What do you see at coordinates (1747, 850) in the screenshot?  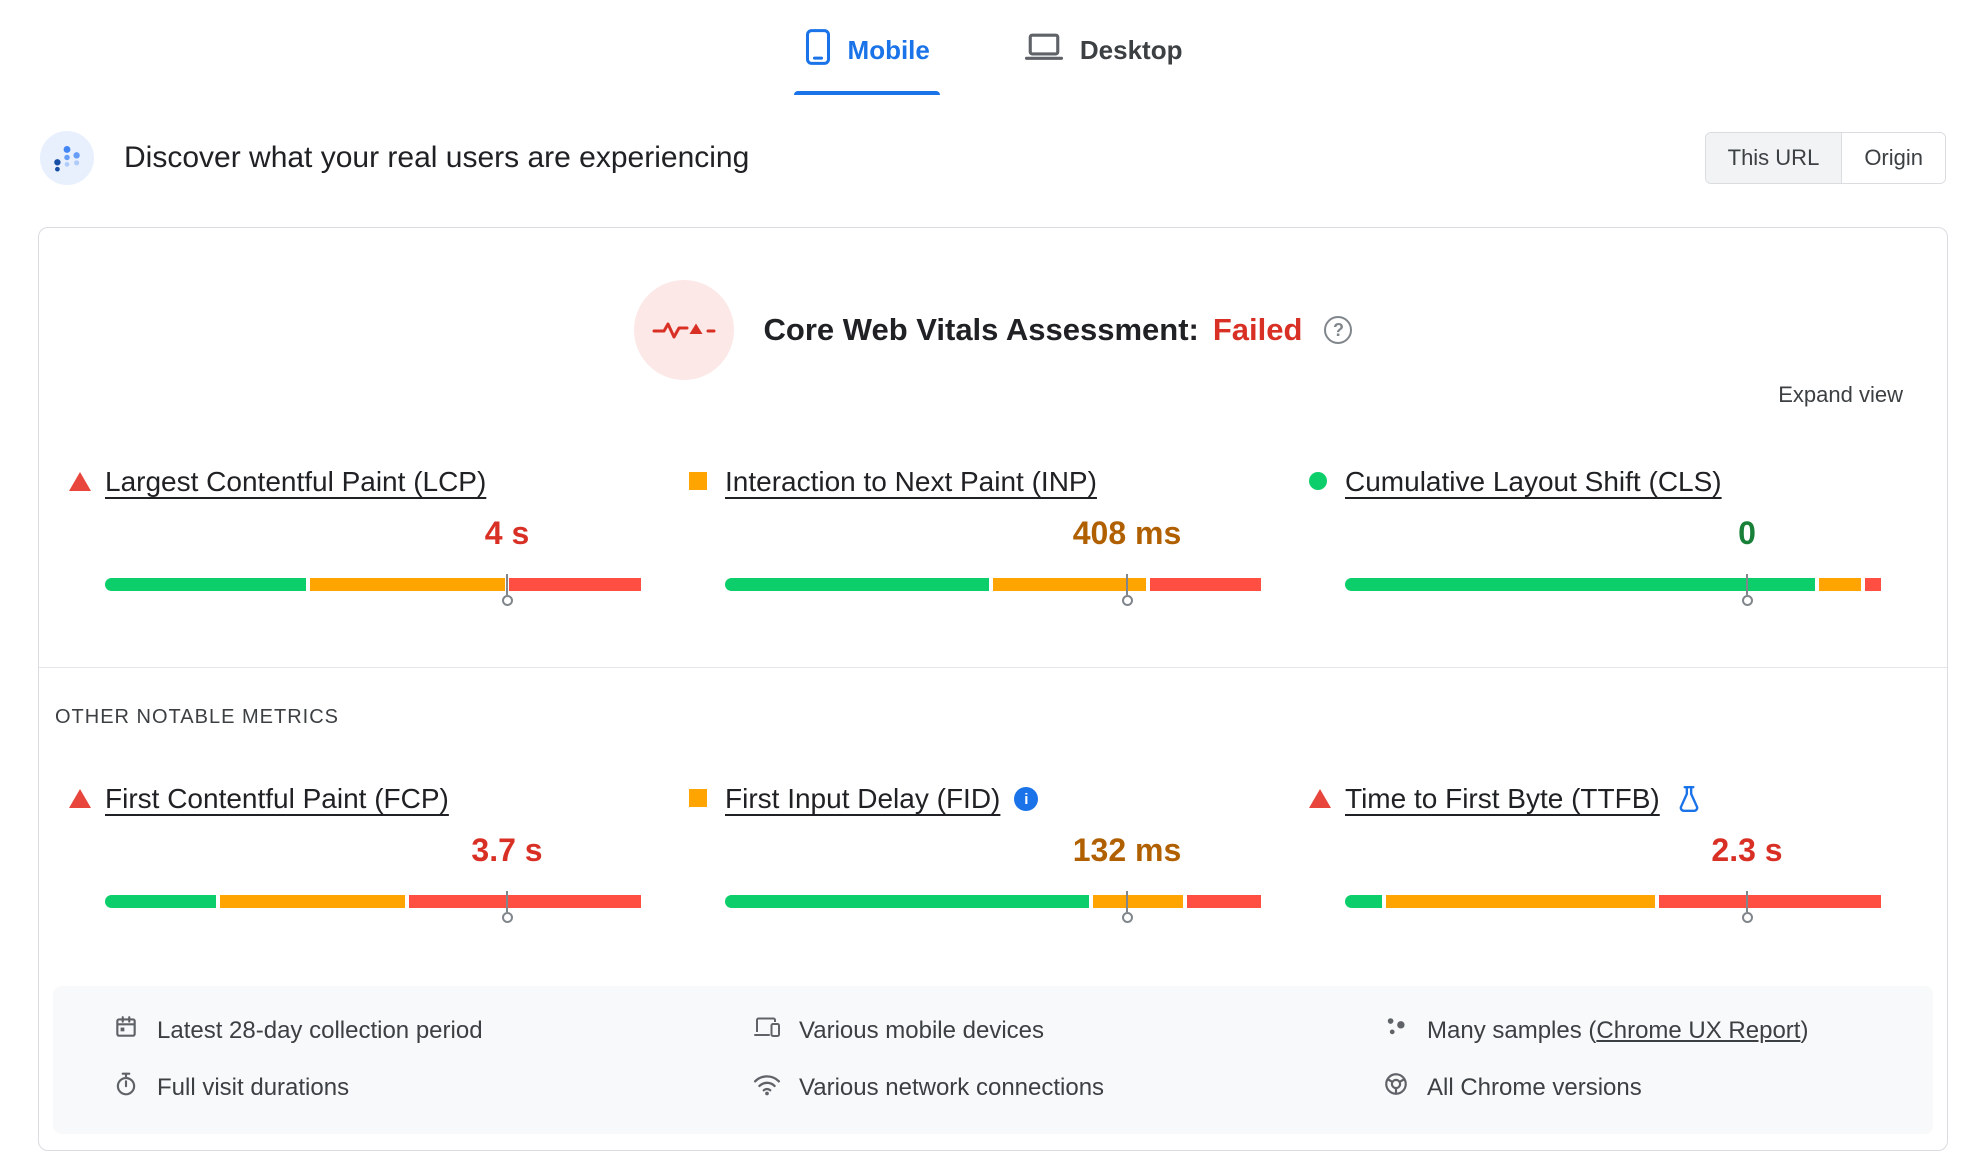 I see `metric-value-ttfb: 2.3 s` at bounding box center [1747, 850].